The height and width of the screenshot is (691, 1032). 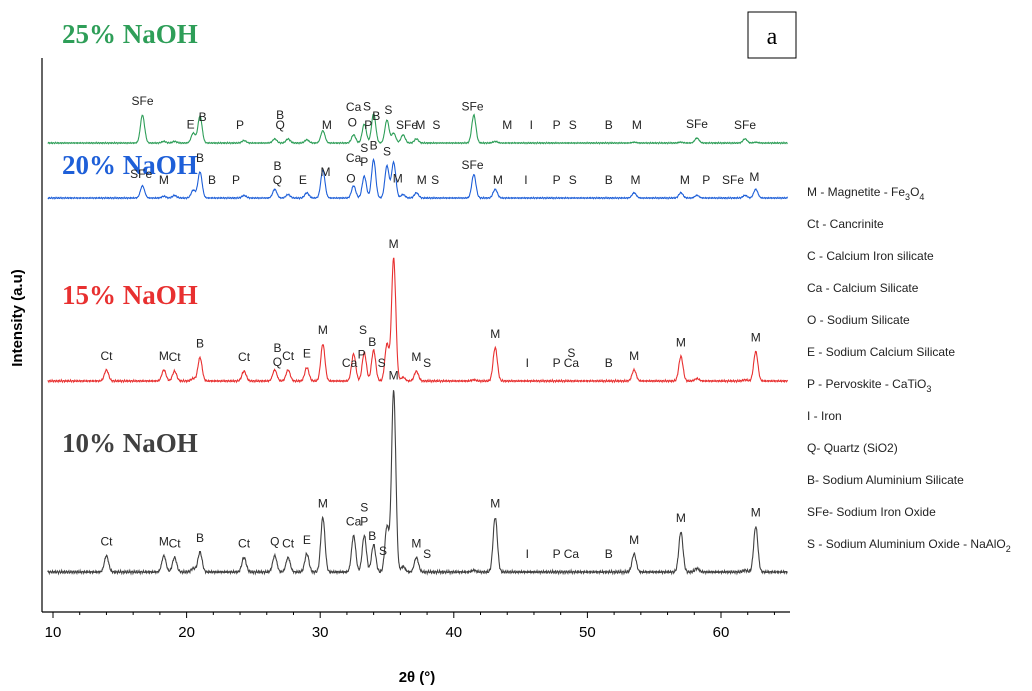 I want to click on legend-entry: P - Pervoskite - CaTiO3, so click(x=869, y=385).